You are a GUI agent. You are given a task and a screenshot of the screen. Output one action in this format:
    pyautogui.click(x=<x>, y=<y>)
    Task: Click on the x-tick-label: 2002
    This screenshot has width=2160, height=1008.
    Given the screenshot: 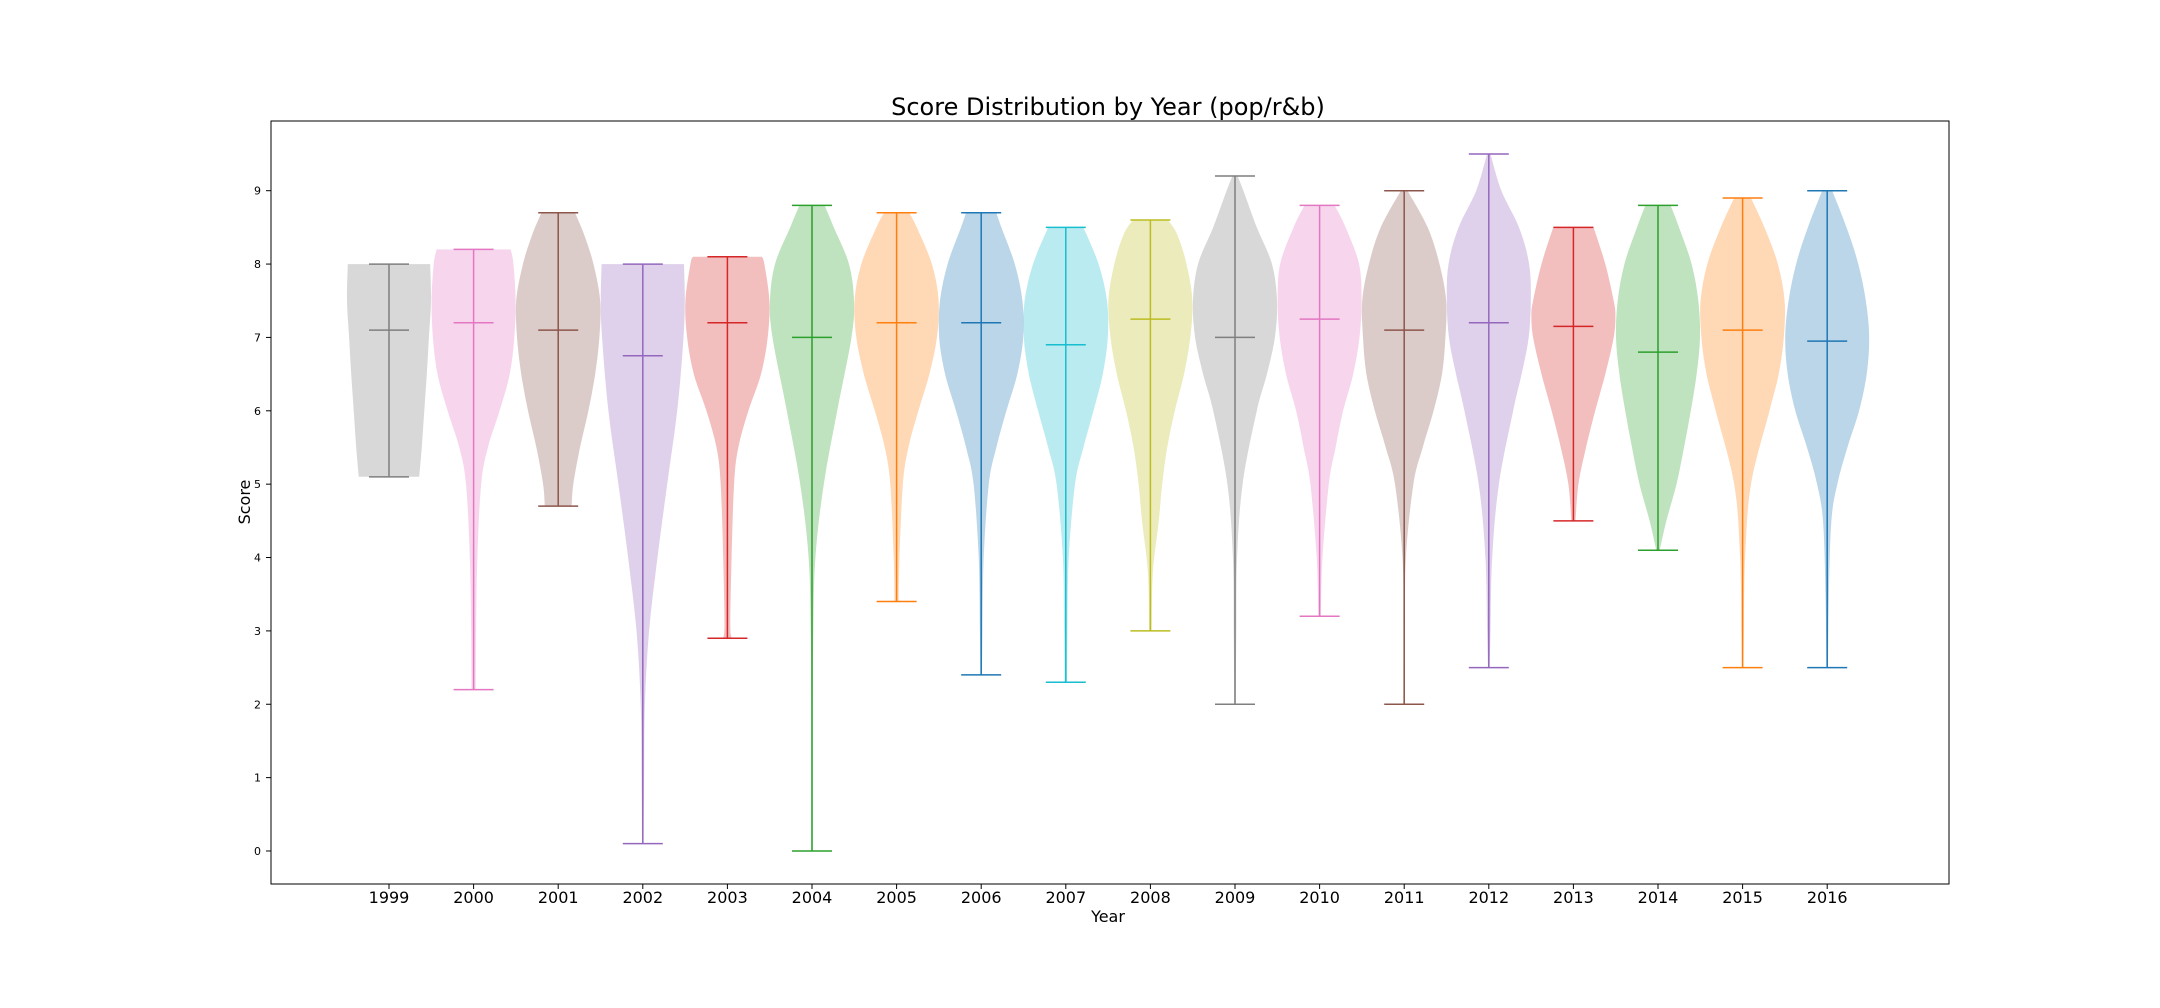 What is the action you would take?
    pyautogui.click(x=642, y=897)
    